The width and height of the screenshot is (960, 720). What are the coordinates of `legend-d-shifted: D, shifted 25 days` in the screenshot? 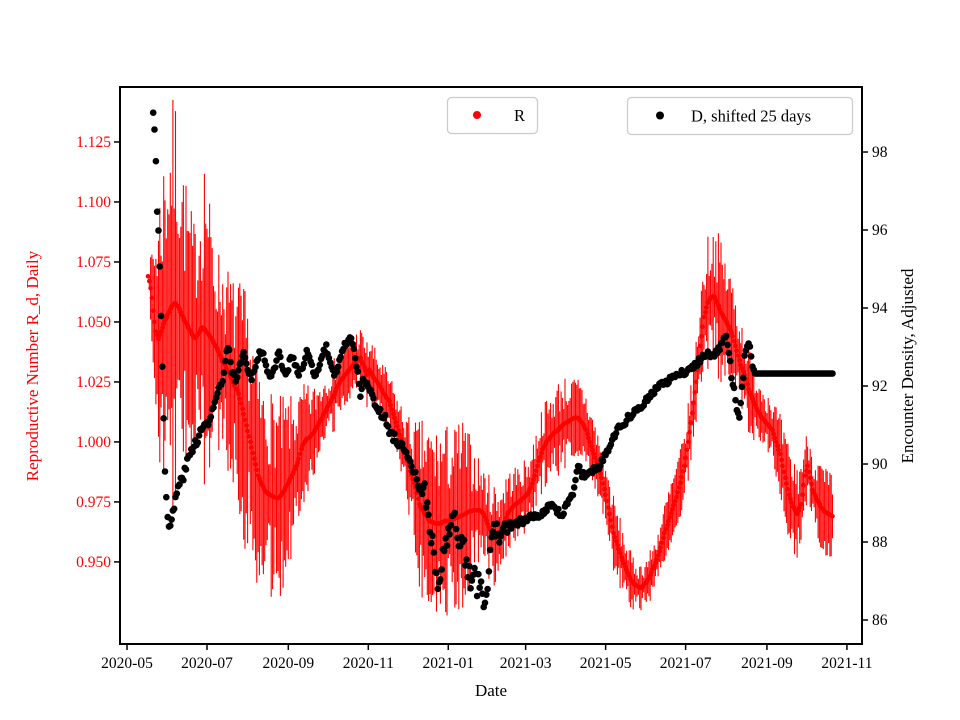 It's located at (740, 116).